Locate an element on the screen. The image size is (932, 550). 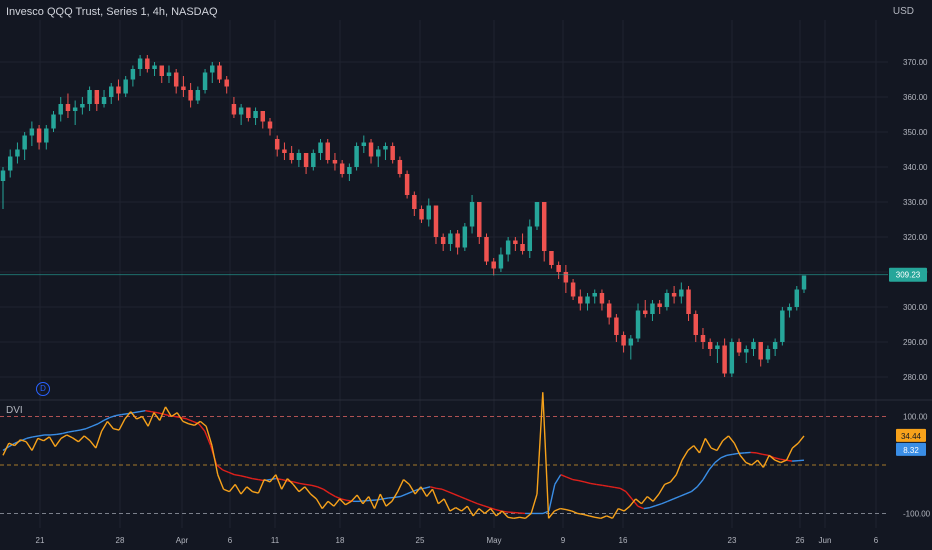
dividend-event-badge: D is located at coordinates (43, 389).